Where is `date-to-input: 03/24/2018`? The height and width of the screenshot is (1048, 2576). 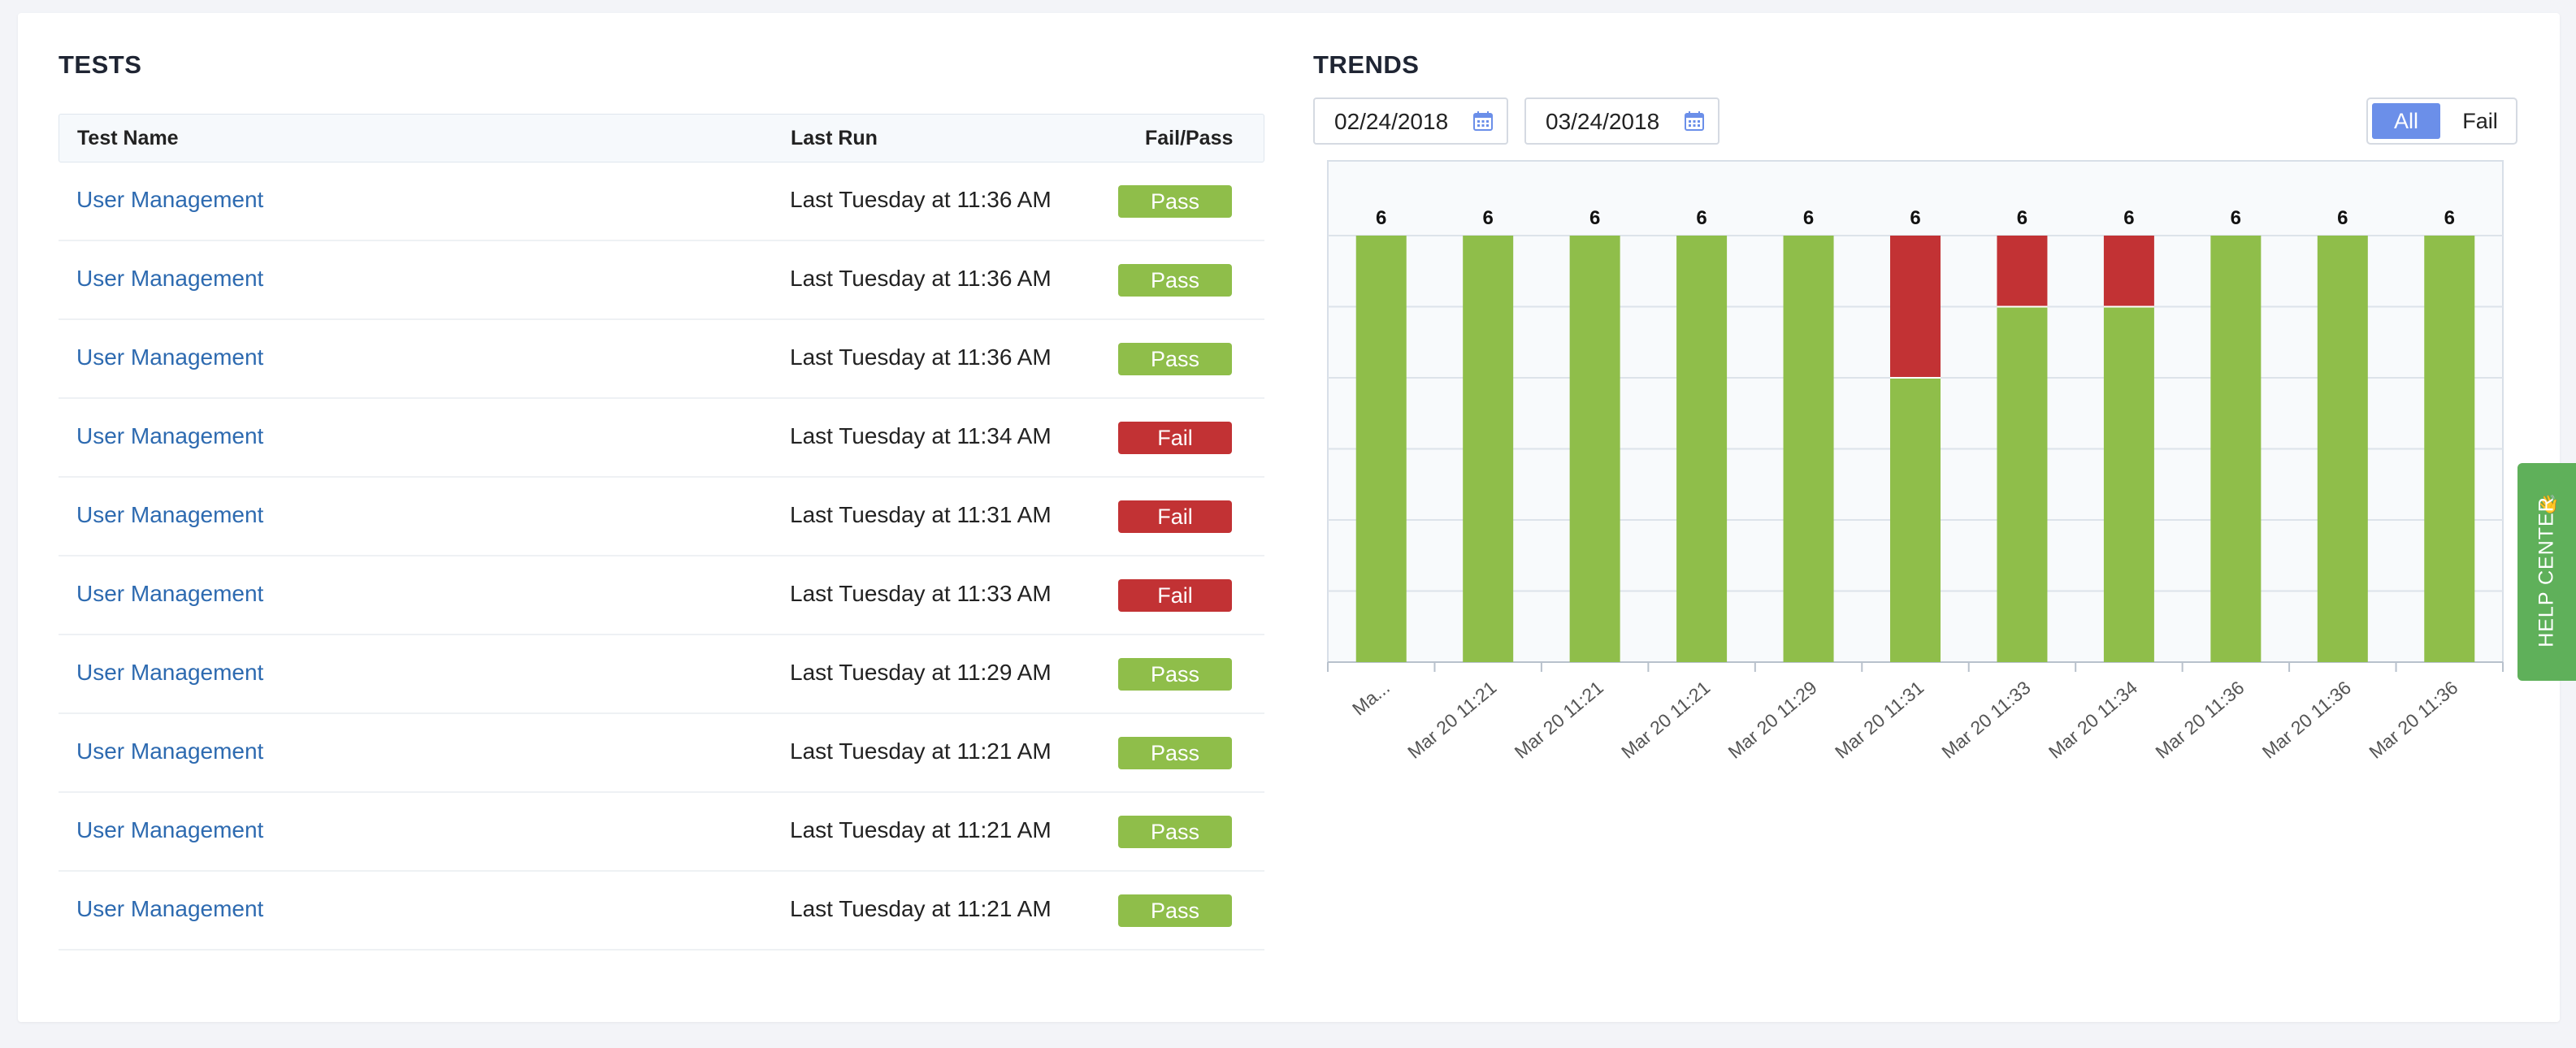 date-to-input: 03/24/2018 is located at coordinates (1622, 121).